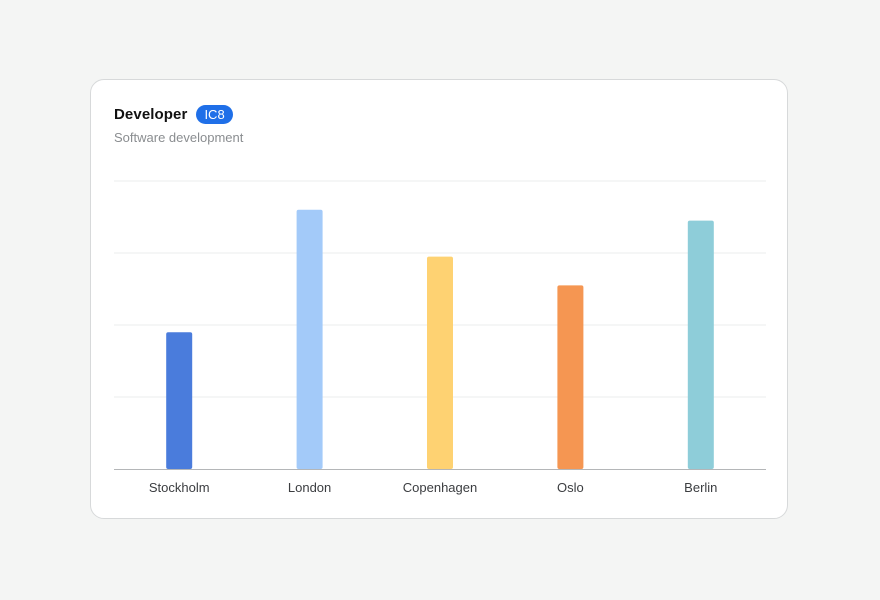 The height and width of the screenshot is (600, 880). What do you see at coordinates (309, 339) in the screenshot?
I see `bar-london` at bounding box center [309, 339].